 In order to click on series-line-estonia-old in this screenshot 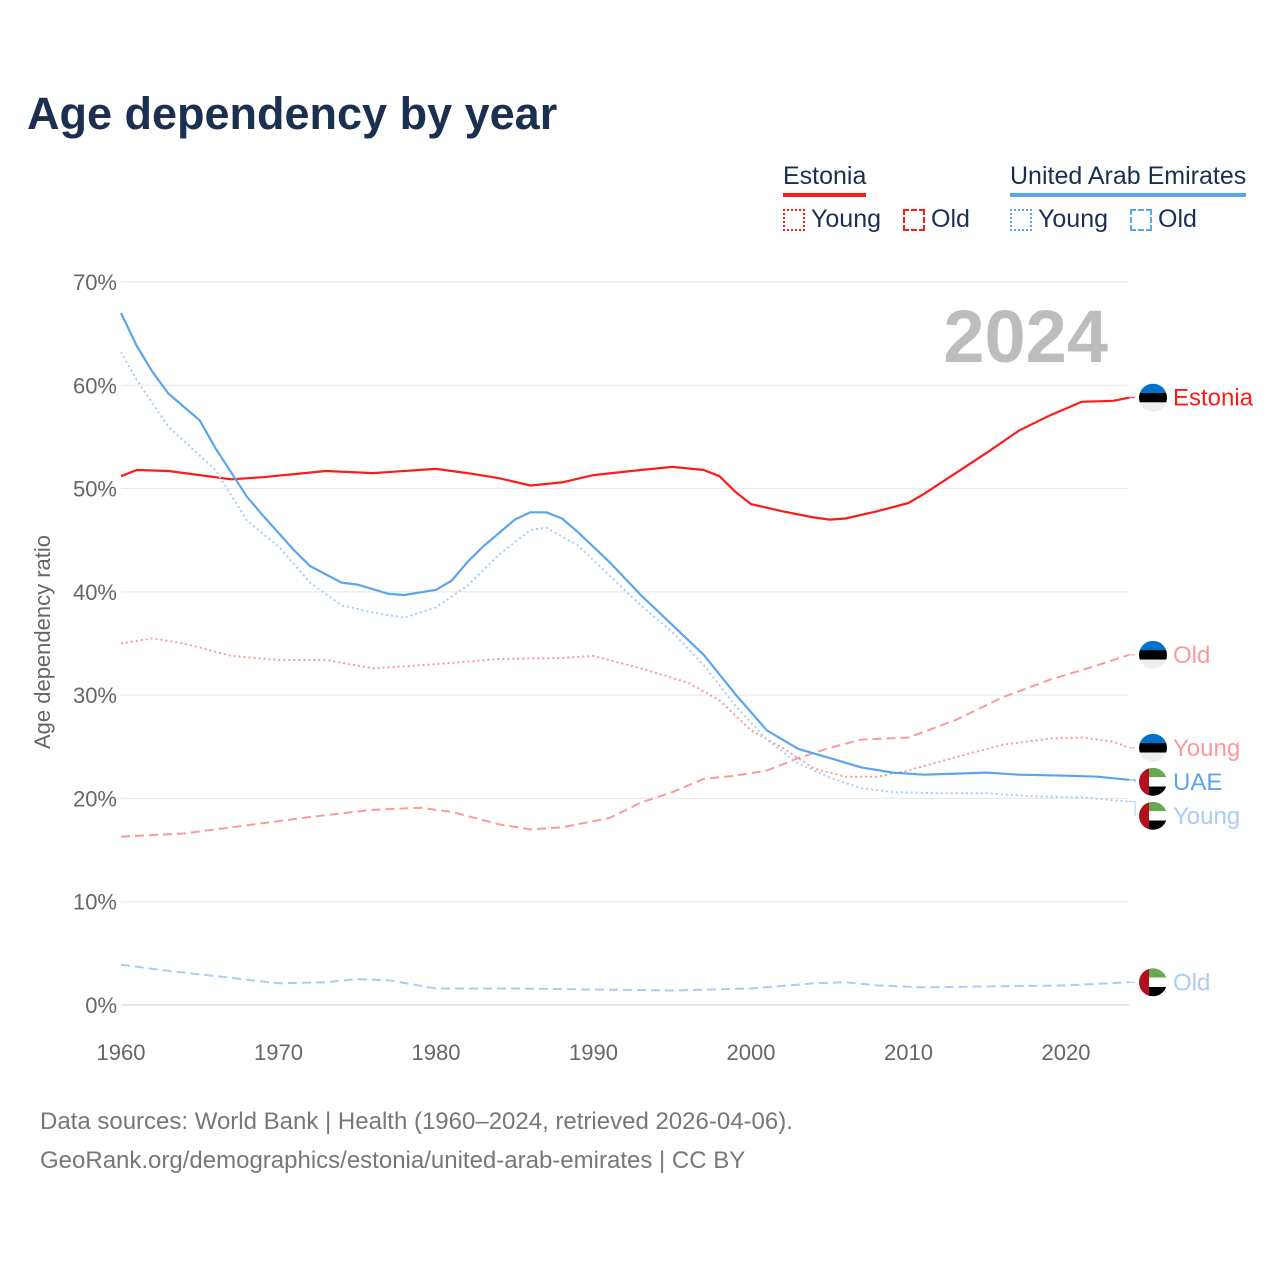, I will do `click(625, 745)`.